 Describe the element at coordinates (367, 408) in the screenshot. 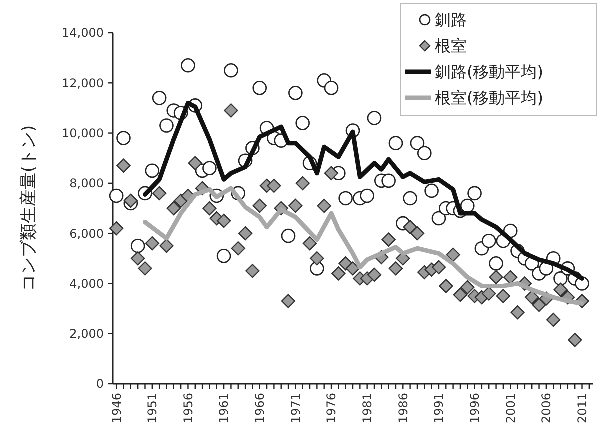

I see `x-tick-label: 1981` at that location.